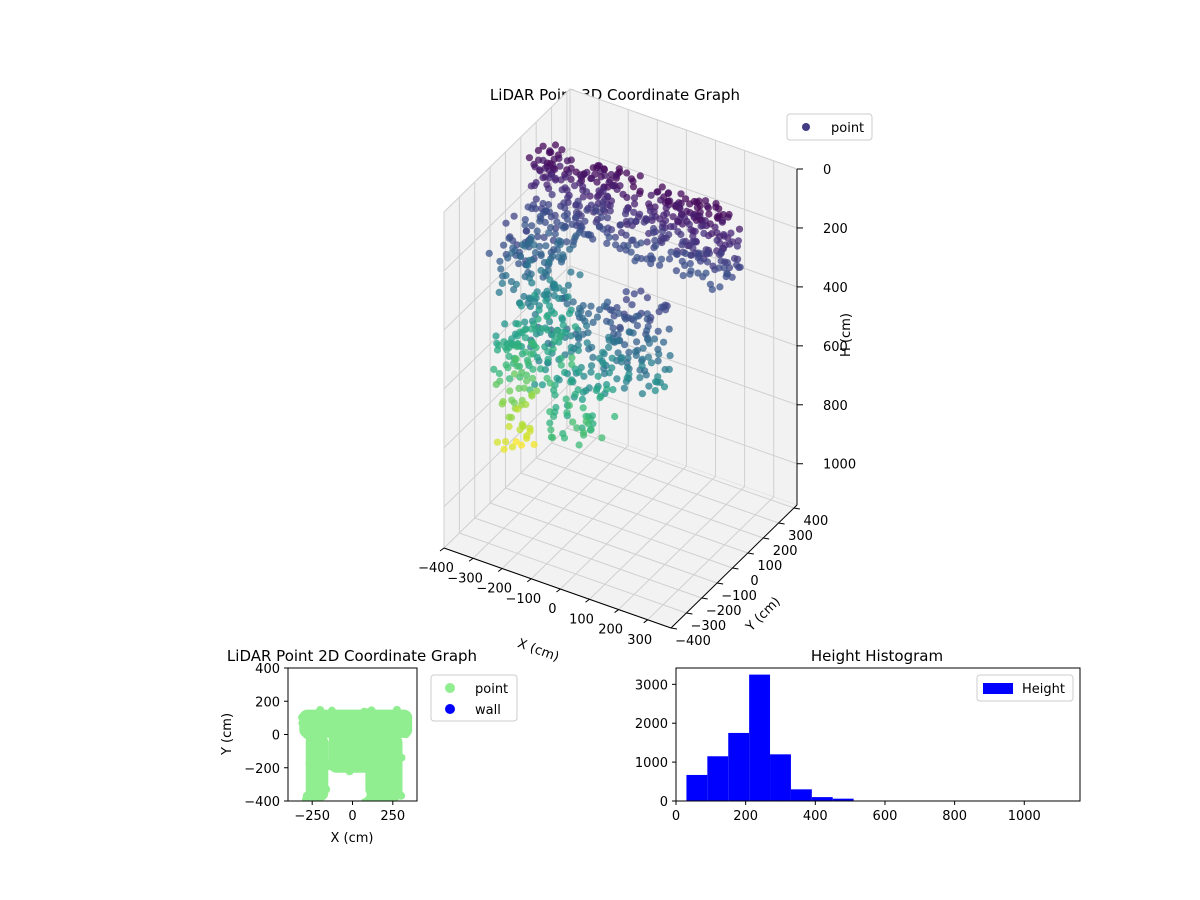  What do you see at coordinates (1024, 816) in the screenshot?
I see `histogram-x-ticklabel: 1000` at bounding box center [1024, 816].